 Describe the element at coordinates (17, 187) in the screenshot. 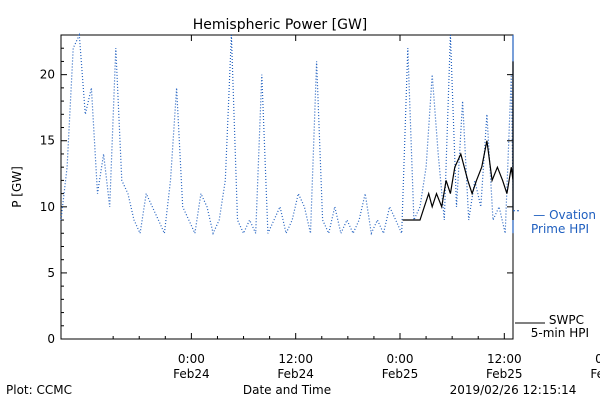

I see `y-axis-label: P [GW]` at that location.